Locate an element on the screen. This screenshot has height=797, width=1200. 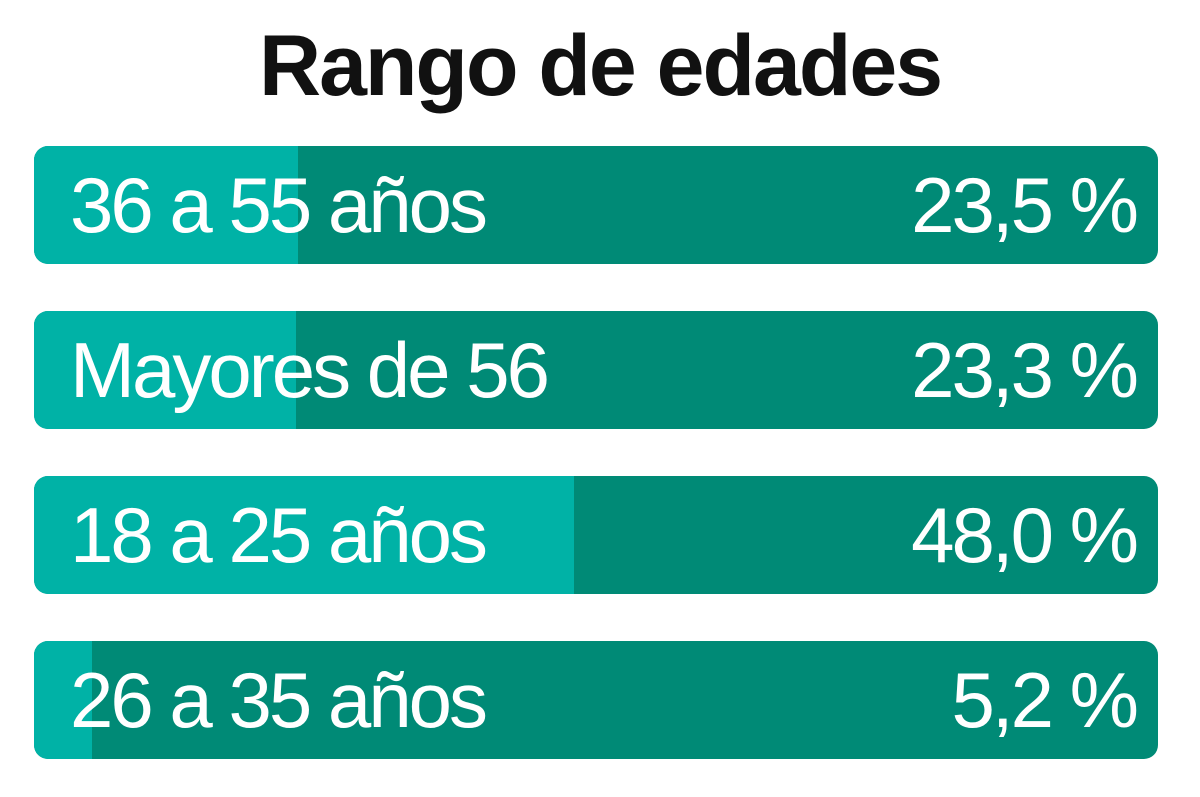
bar-row: Mayores de 56 23,3 % is located at coordinates (596, 370).